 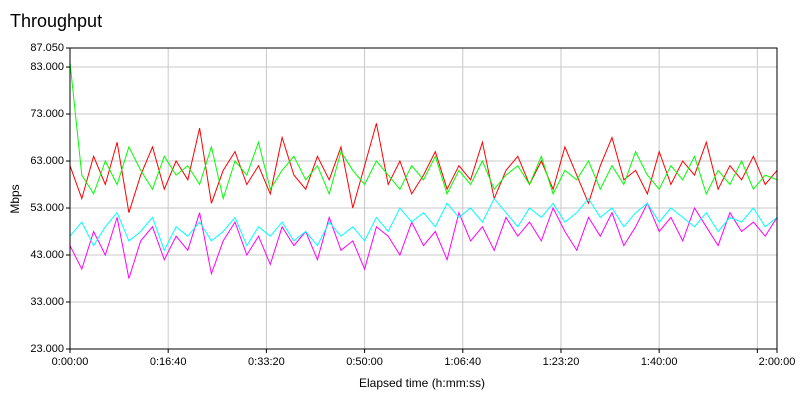 What do you see at coordinates (47, 114) in the screenshot?
I see `y-tick-label: 73.000` at bounding box center [47, 114].